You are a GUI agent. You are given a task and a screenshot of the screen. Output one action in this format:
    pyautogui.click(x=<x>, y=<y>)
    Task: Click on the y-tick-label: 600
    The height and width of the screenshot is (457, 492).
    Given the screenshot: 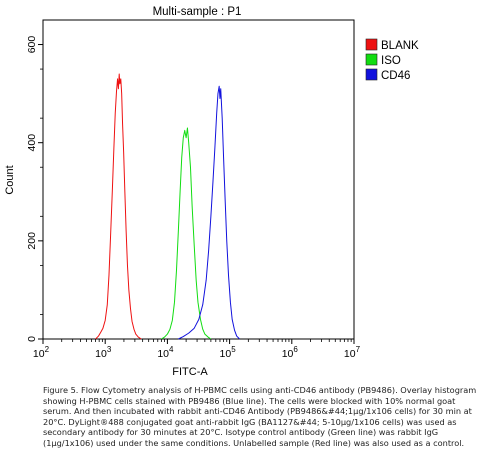 What is the action you would take?
    pyautogui.click(x=32, y=45)
    